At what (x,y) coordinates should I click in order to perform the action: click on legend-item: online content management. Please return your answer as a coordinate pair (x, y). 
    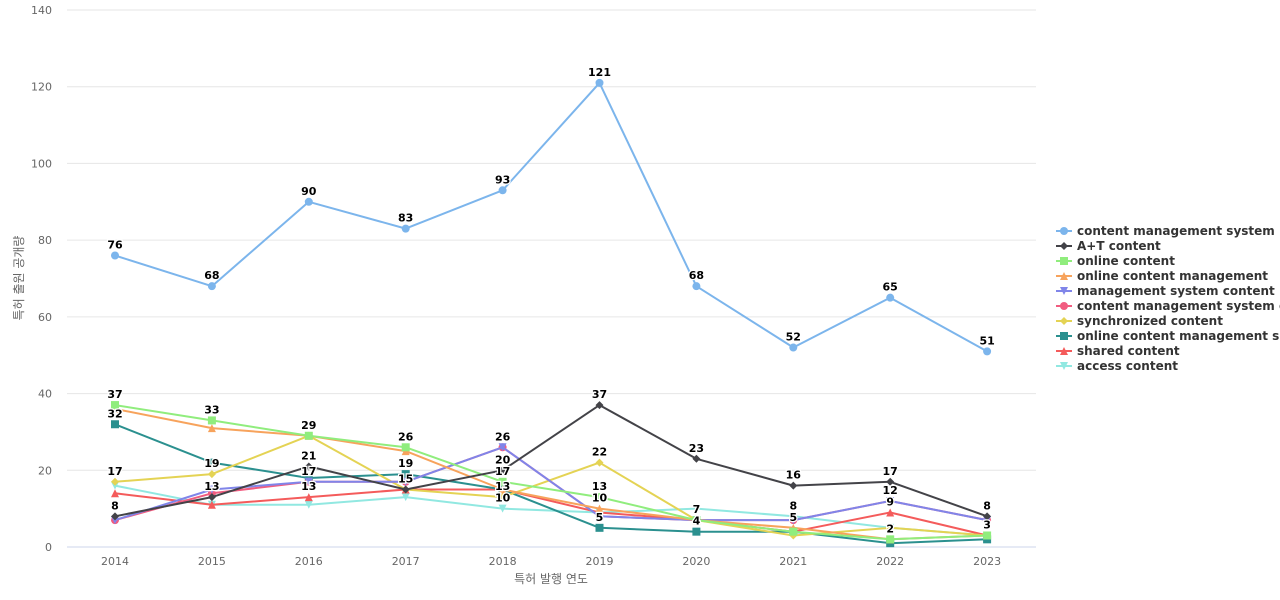
    Looking at the image, I should click on (1168, 275).